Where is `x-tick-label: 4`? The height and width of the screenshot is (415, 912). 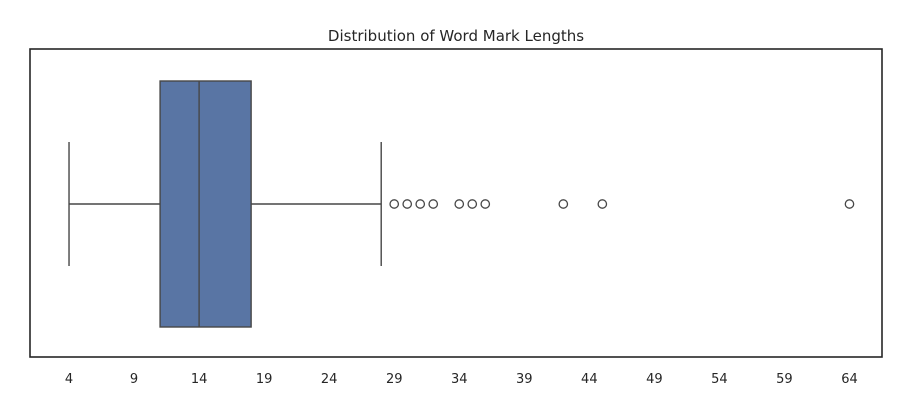
x-tick-label: 4 is located at coordinates (69, 379).